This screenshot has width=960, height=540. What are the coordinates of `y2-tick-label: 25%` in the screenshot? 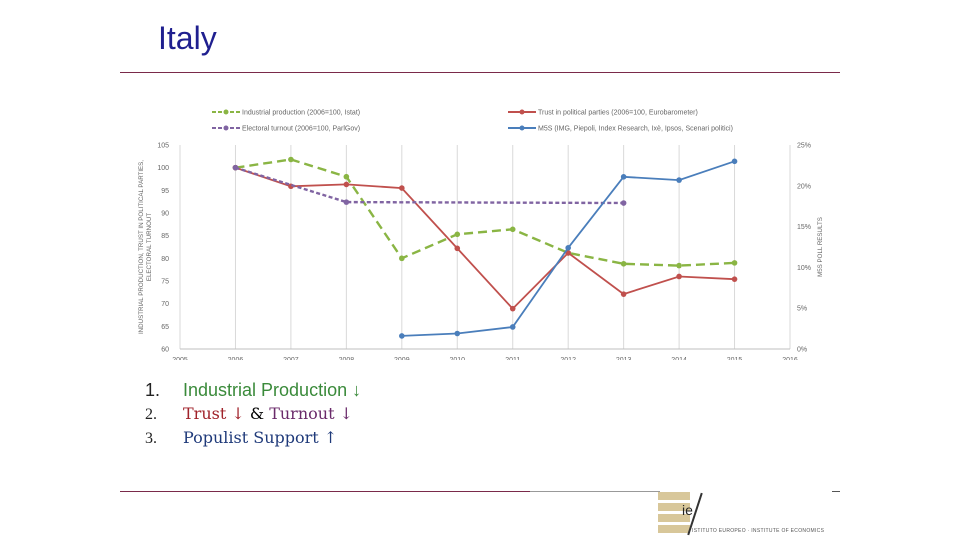 It's located at (804, 146).